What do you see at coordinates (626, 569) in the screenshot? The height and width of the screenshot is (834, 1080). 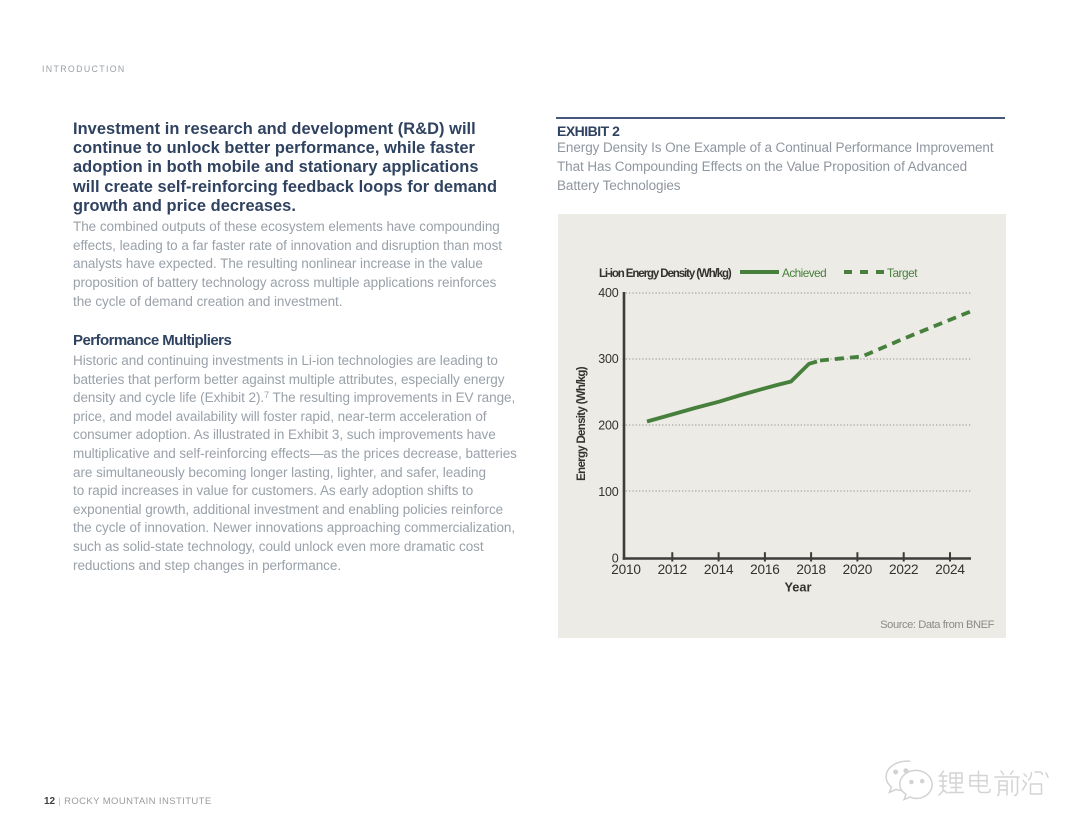 I see `svg-text: 2010` at bounding box center [626, 569].